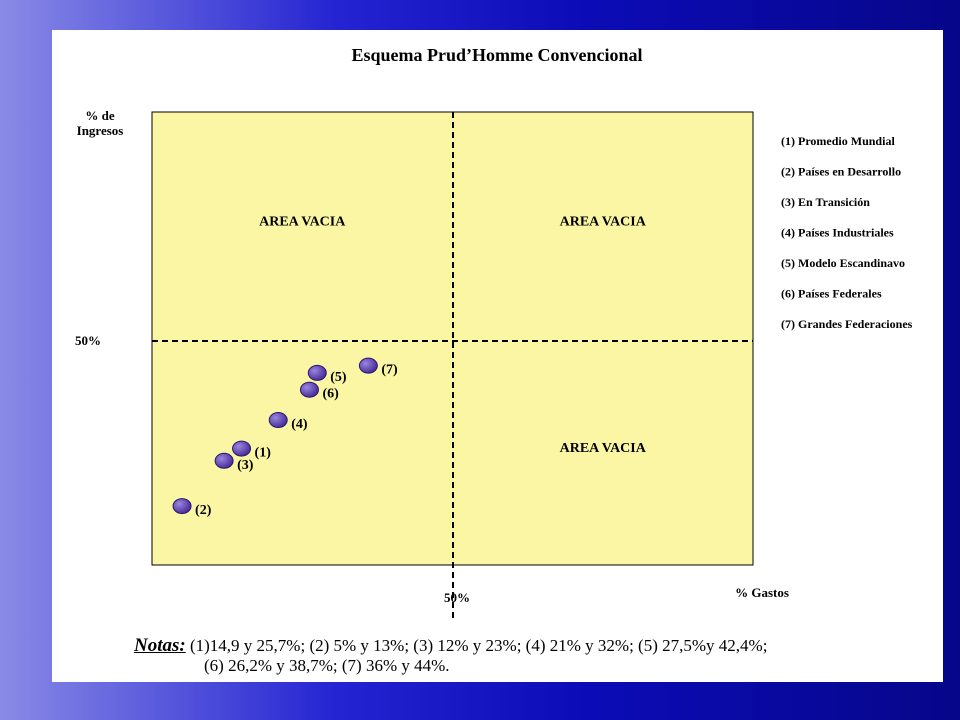 This screenshot has height=720, width=960. What do you see at coordinates (837, 233) in the screenshot?
I see `legend-item-4: (4) Países Industriales` at bounding box center [837, 233].